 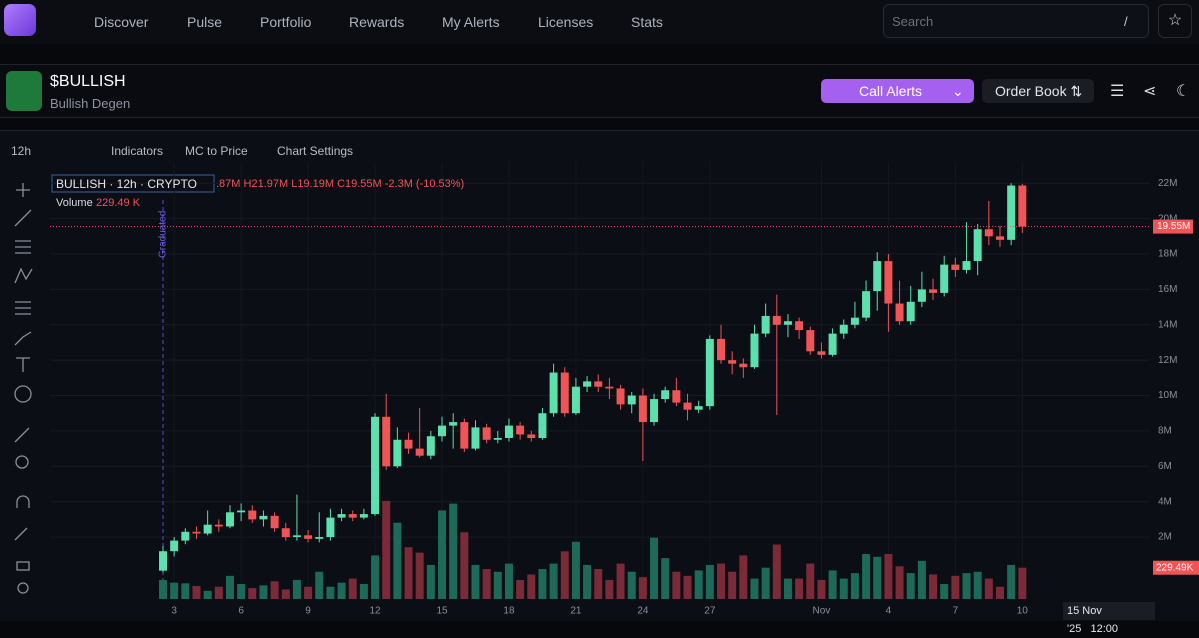 I want to click on last-volume-label: 229.49K, so click(x=1175, y=567).